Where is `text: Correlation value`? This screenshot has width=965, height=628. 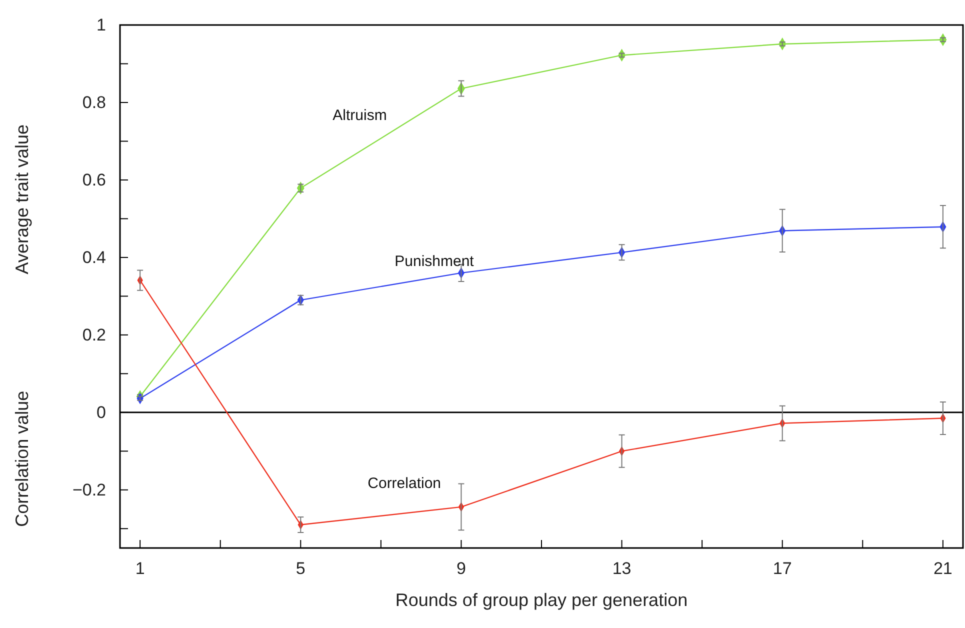 text: Correlation value is located at coordinates (22, 458).